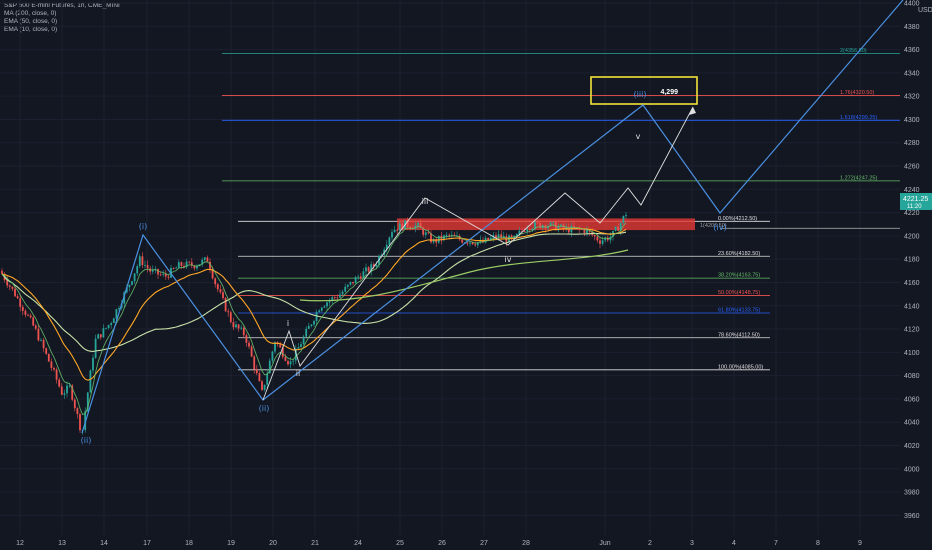  I want to click on x-tick-8: 24, so click(358, 543).